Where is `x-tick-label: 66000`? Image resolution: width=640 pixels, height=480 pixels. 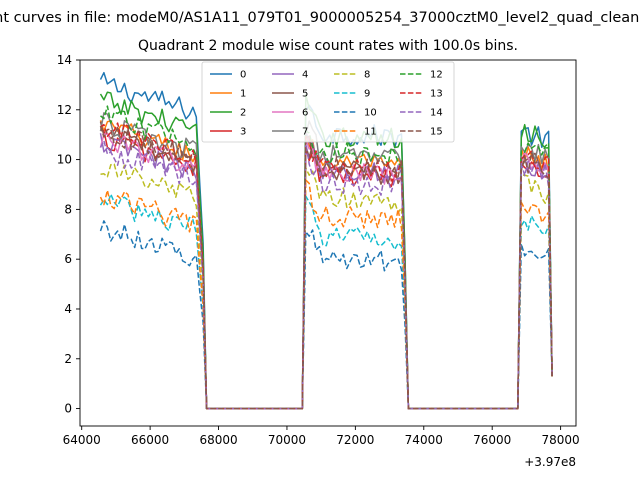 x-tick-label: 66000 is located at coordinates (150, 440).